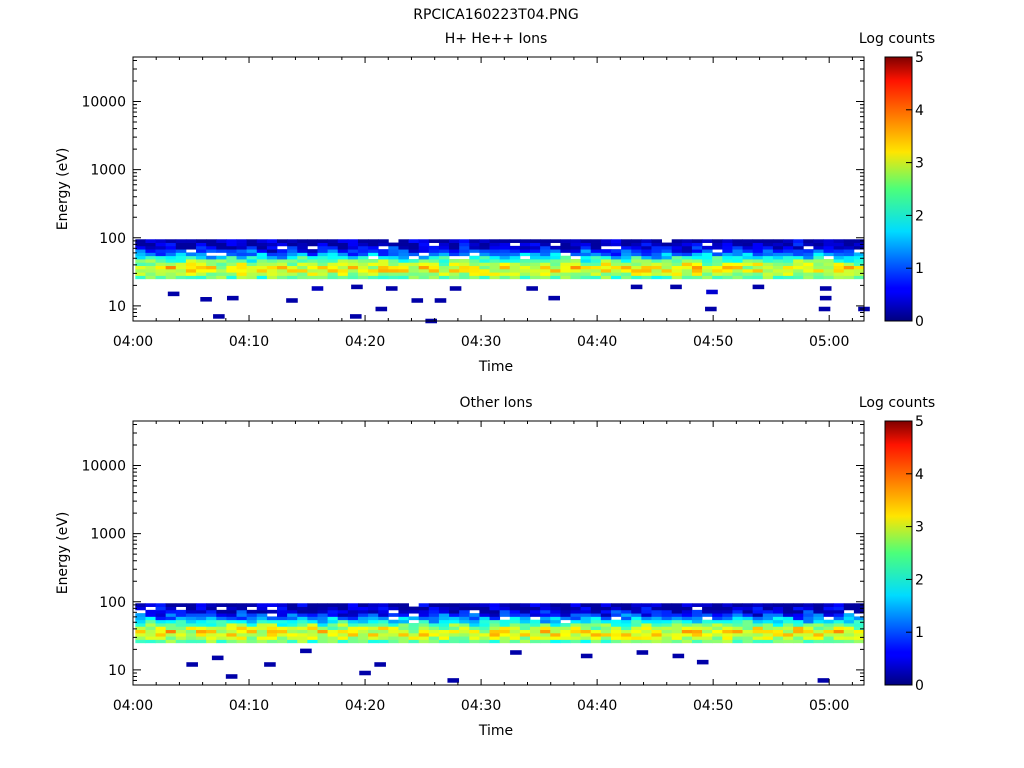 This screenshot has width=1024, height=768. Describe the element at coordinates (597, 342) in the screenshot. I see `x-tick-label: 04:40` at that location.